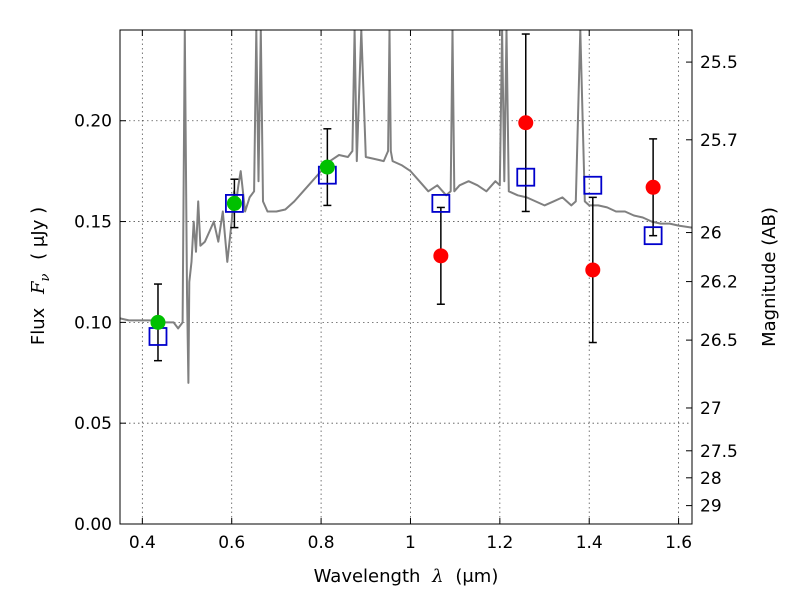  I want to click on y-tick-label: 0.10, so click(93, 323).